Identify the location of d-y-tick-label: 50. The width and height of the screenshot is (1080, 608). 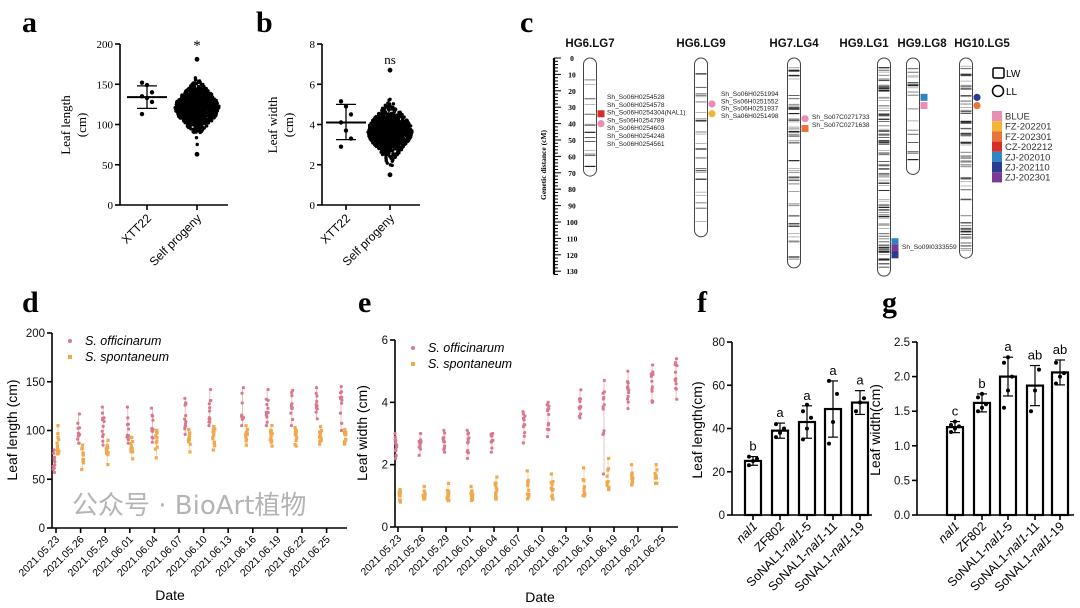
(38, 480).